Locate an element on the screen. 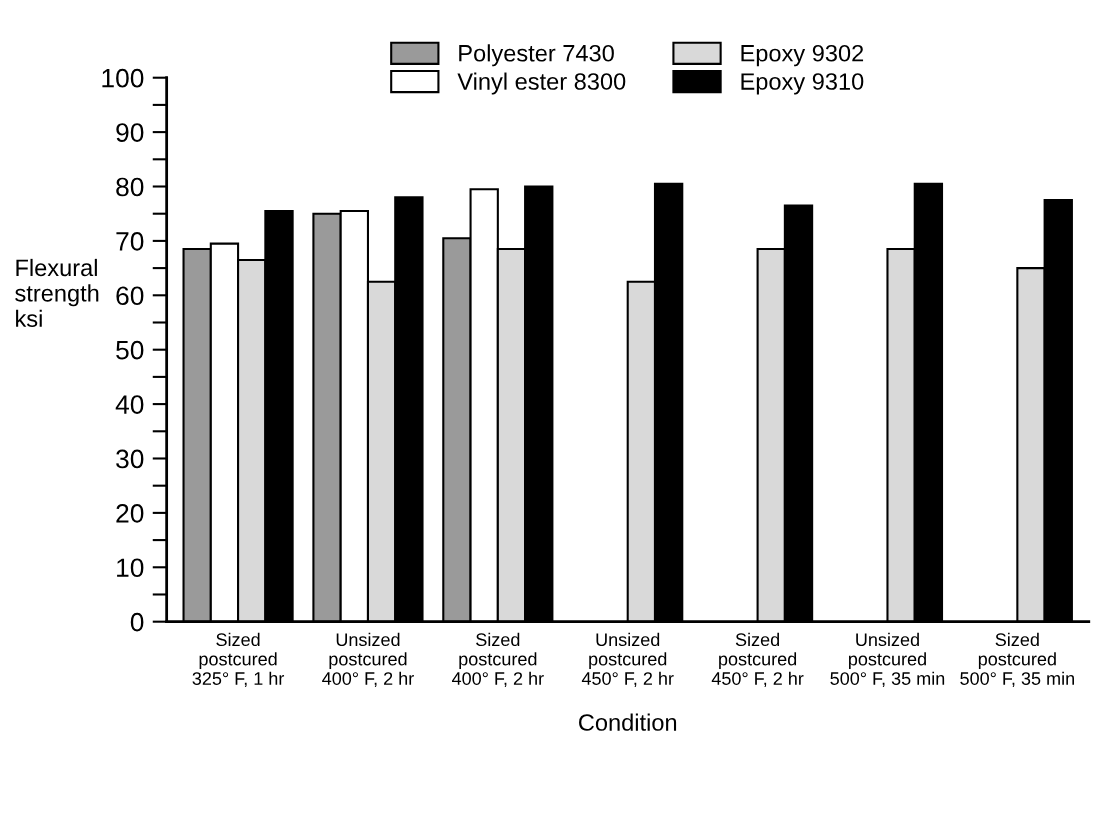  y-tick-label: 10 is located at coordinates (130, 568).